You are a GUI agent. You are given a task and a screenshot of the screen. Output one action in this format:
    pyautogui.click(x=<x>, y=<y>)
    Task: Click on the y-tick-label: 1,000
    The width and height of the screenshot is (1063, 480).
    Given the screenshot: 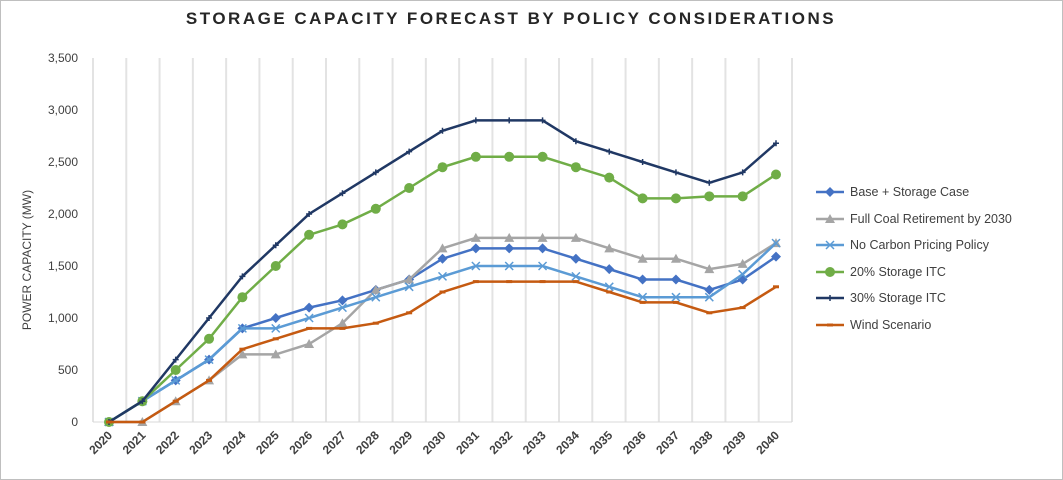 What is the action you would take?
    pyautogui.click(x=63, y=318)
    